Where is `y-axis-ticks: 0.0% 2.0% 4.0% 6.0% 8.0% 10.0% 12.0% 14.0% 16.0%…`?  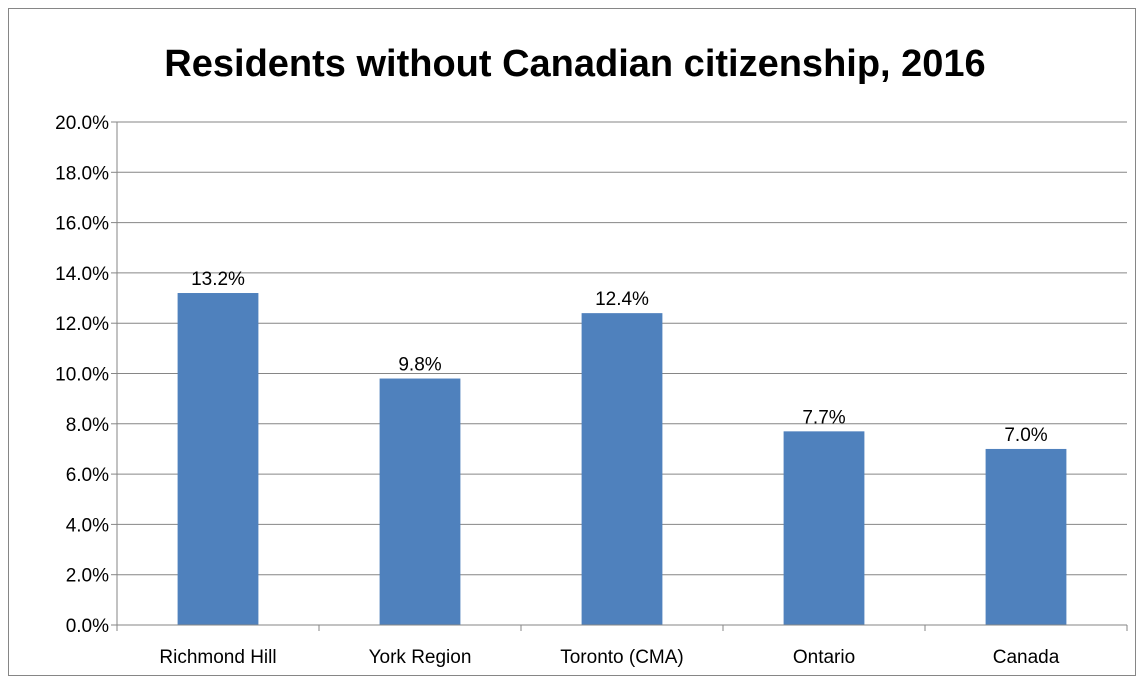
y-axis-ticks: 0.0% 2.0% 4.0% 6.0% 8.0% 10.0% 12.0% 14.0% 16.0%… is located at coordinates (86, 375).